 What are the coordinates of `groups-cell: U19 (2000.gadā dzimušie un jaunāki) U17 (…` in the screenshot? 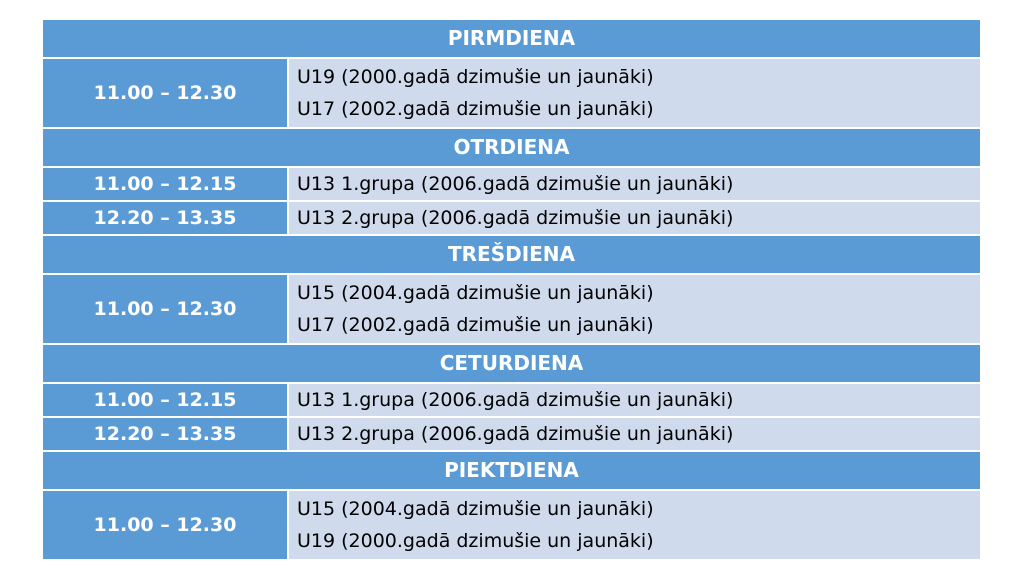 It's located at (634, 93).